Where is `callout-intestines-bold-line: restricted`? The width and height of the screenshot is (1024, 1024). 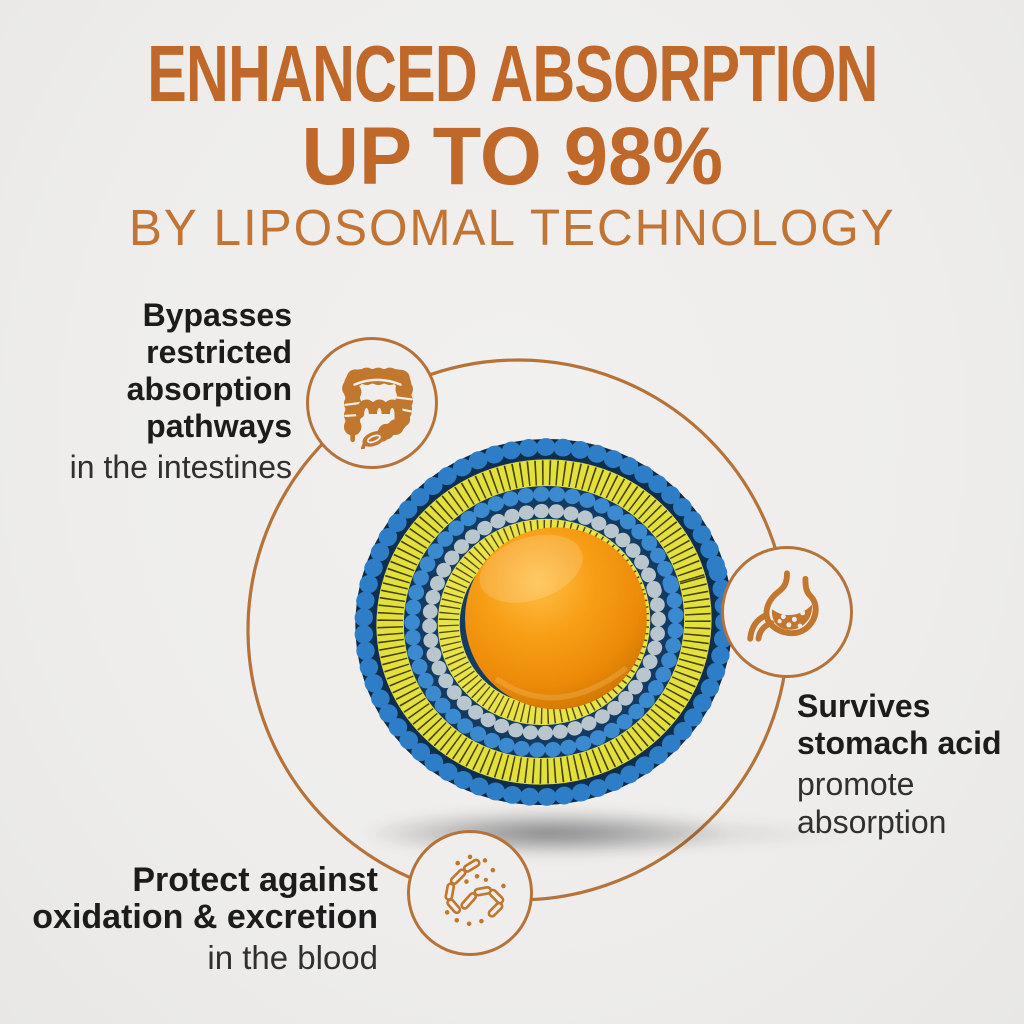 callout-intestines-bold-line: restricted is located at coordinates (219, 352).